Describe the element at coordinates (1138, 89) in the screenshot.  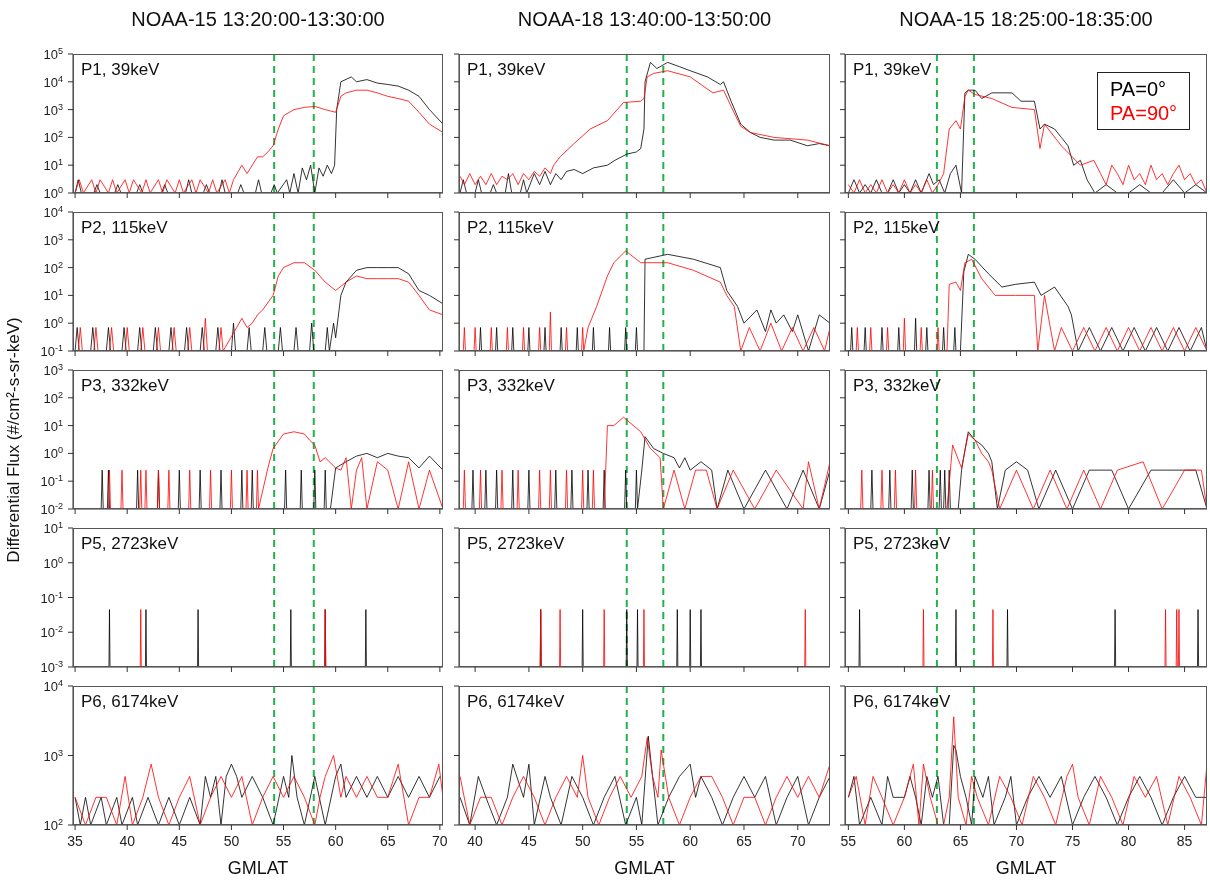
I see `text: PA=0°` at that location.